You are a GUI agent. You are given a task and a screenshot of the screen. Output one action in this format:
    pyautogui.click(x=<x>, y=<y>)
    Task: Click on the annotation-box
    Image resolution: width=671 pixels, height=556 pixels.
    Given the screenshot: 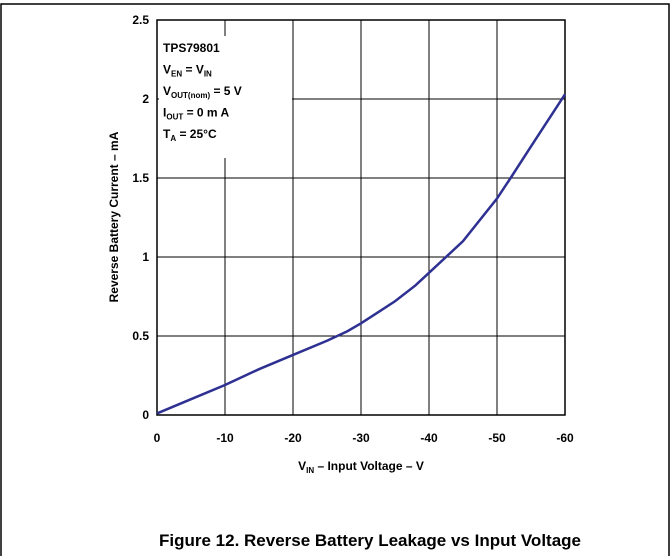 What is the action you would take?
    pyautogui.click(x=225, y=97)
    